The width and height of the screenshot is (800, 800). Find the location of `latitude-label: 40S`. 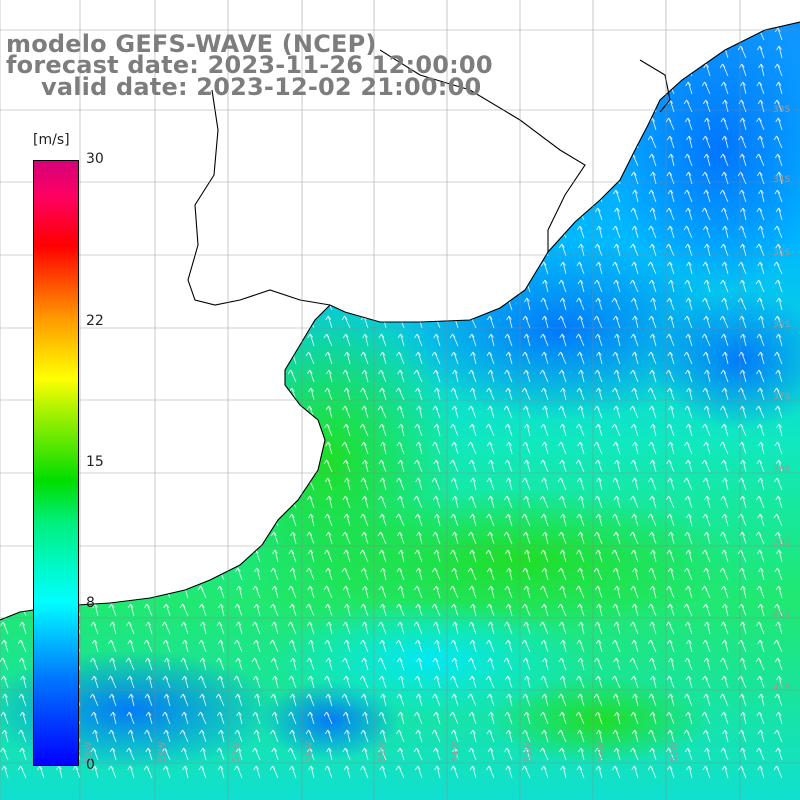

latitude-label: 40S is located at coordinates (782, 615).